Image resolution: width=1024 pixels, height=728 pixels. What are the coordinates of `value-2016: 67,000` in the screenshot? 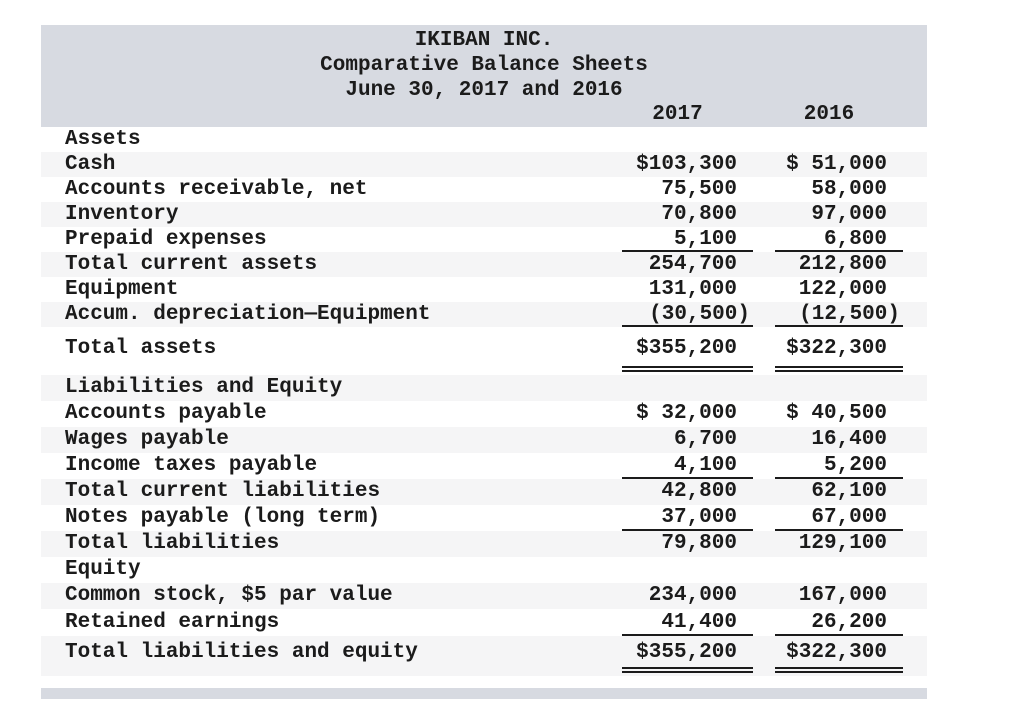 It's located at (839, 518).